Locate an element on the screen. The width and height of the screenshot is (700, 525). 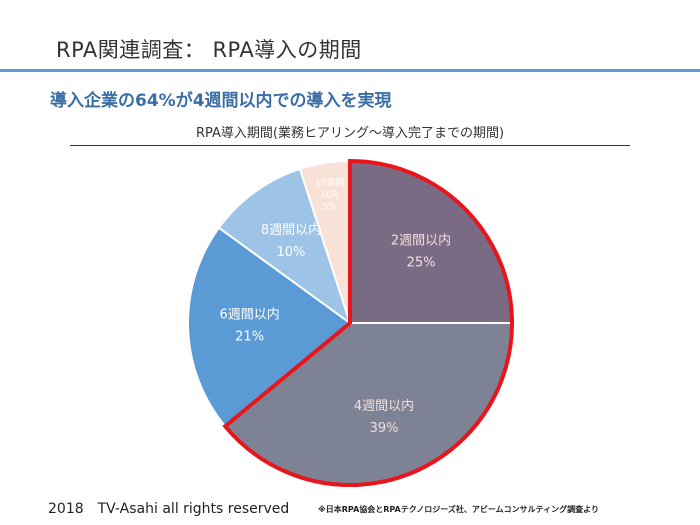
slice-label-10w-cont: 以内 is located at coordinates (330, 194).